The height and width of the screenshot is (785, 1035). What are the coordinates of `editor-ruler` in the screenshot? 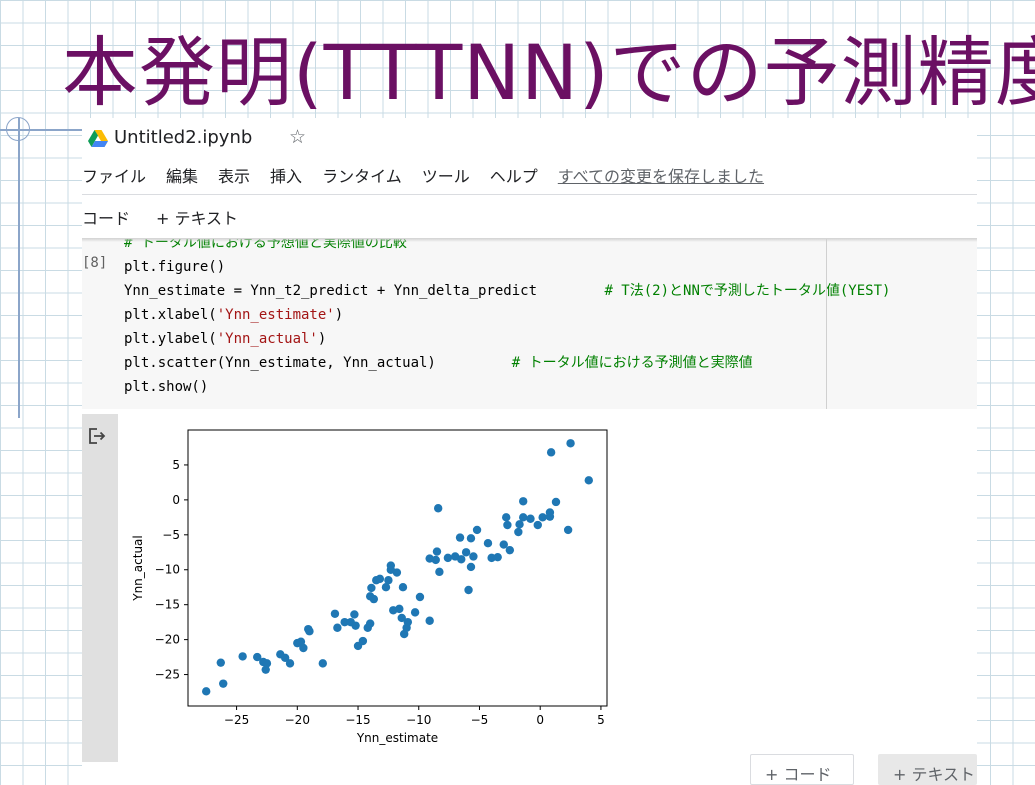 It's located at (826, 324).